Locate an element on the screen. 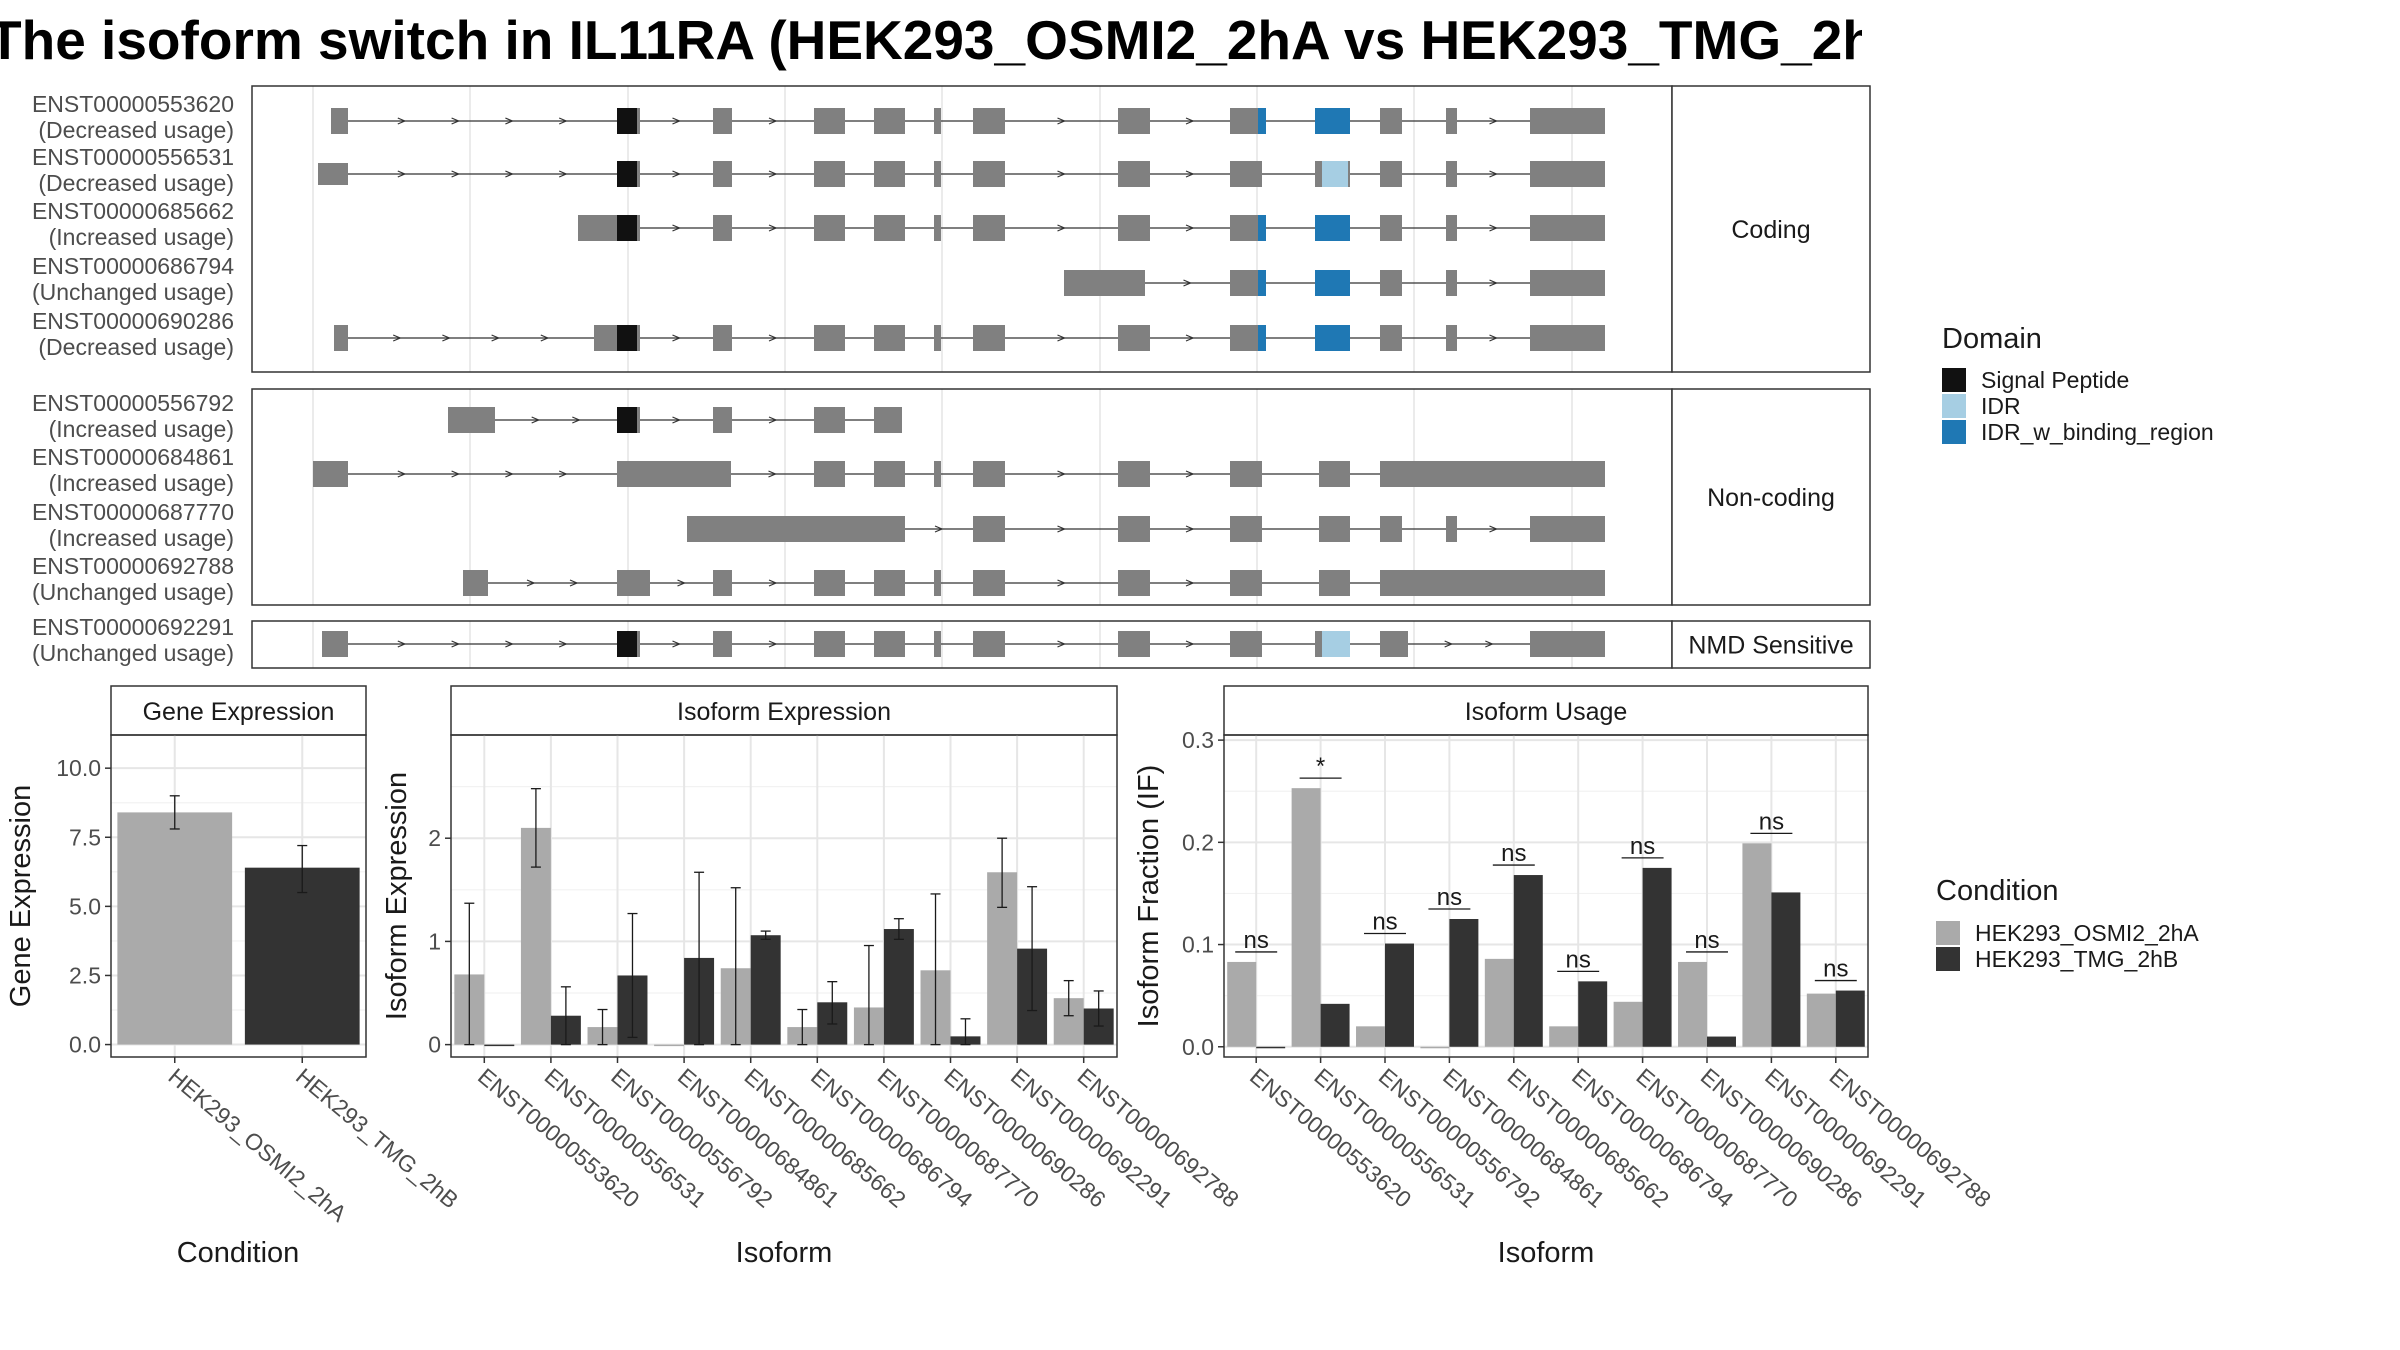  structure-facet-2: NMD Sensitive is located at coordinates (1061, 644).